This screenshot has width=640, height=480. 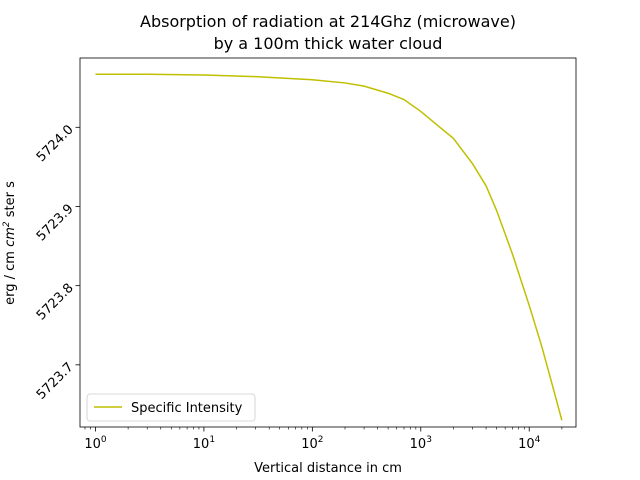 What do you see at coordinates (10, 276) in the screenshot?
I see `y-axis-label-prefix: erg / cm` at bounding box center [10, 276].